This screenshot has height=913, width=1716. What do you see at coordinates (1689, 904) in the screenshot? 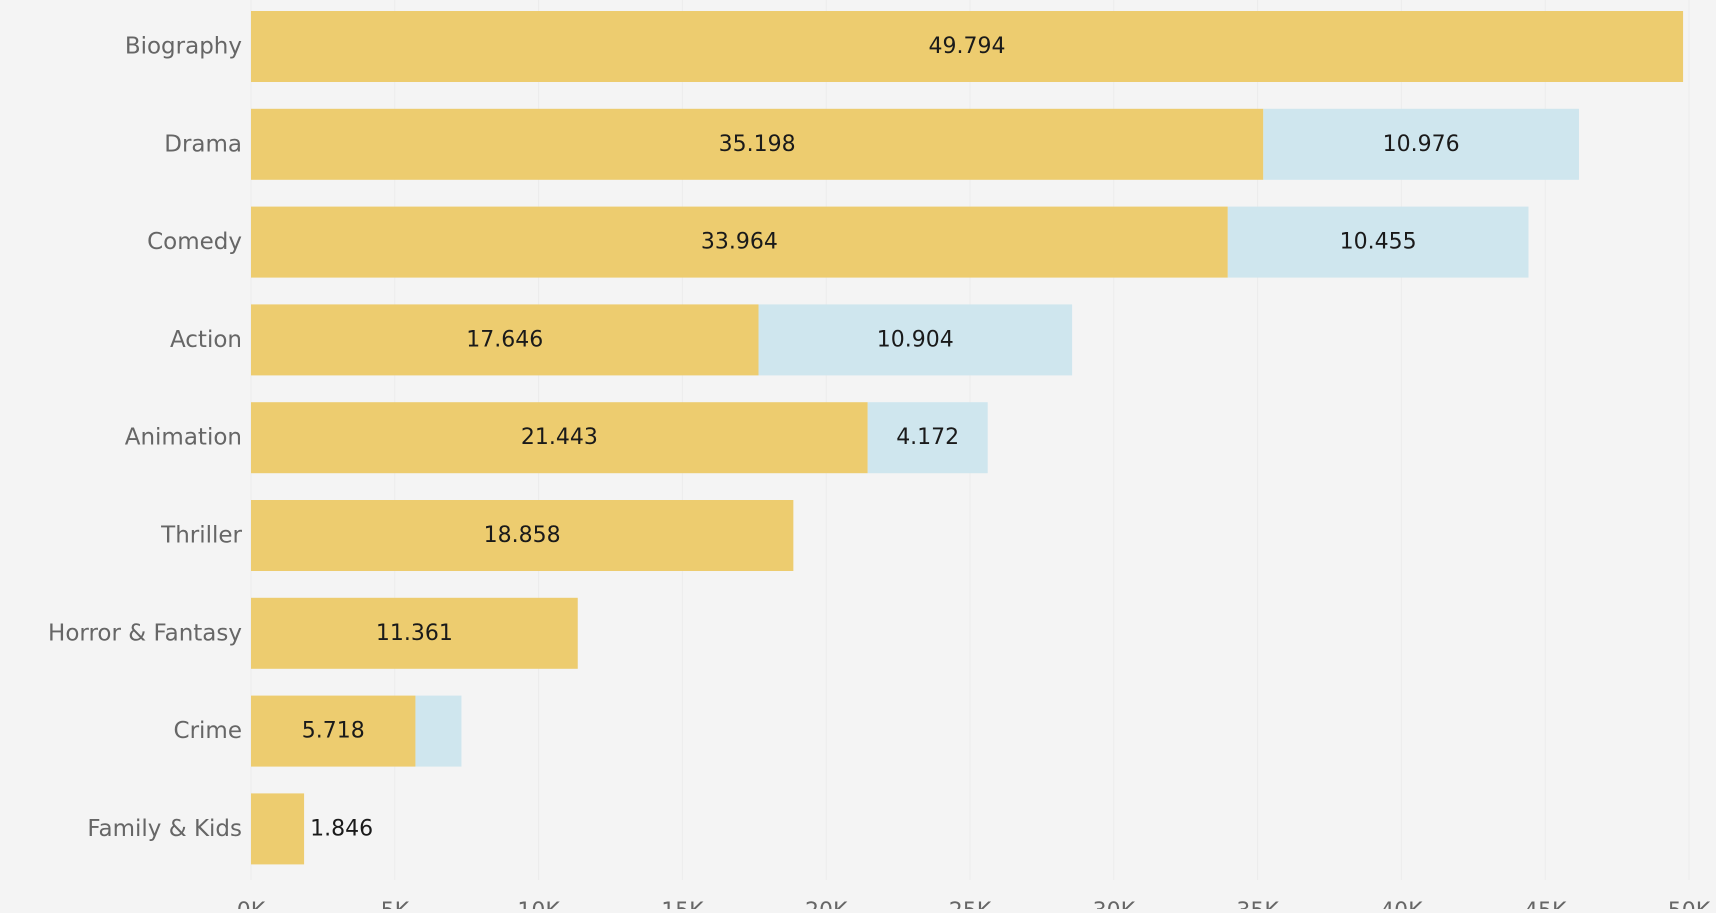
I see `x-tick-label: 50K` at bounding box center [1689, 904].